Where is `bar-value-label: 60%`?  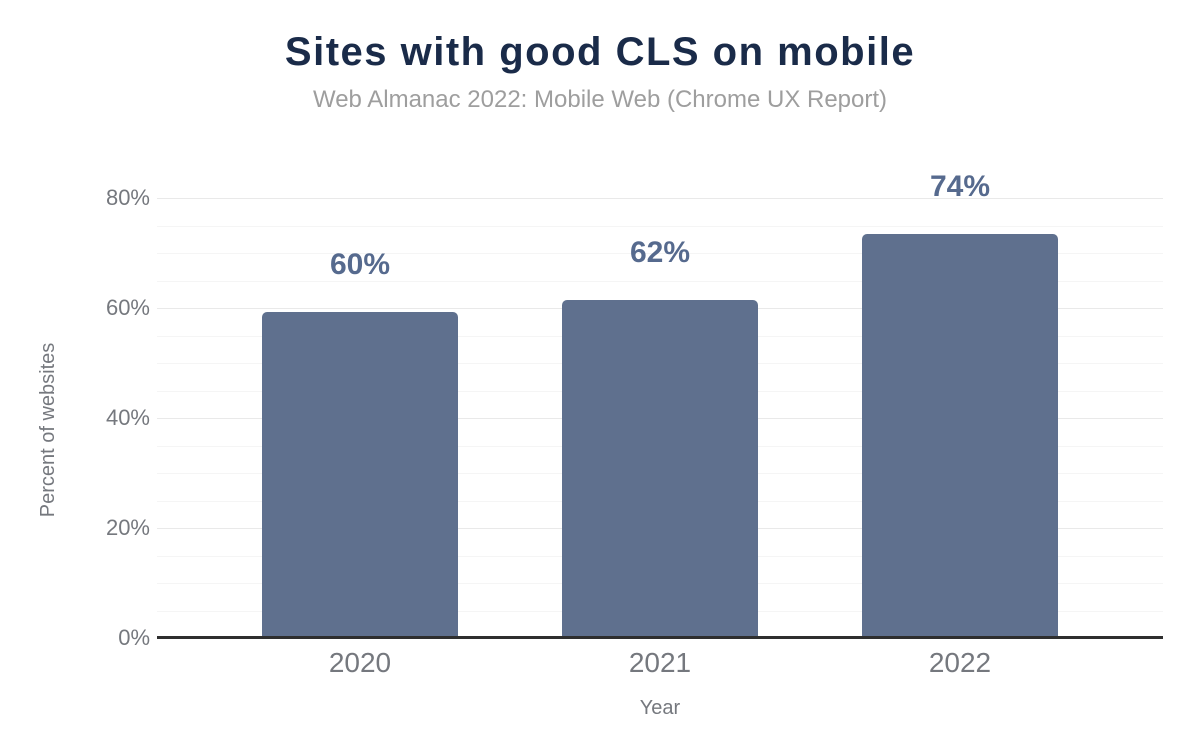 bar-value-label: 60% is located at coordinates (360, 264).